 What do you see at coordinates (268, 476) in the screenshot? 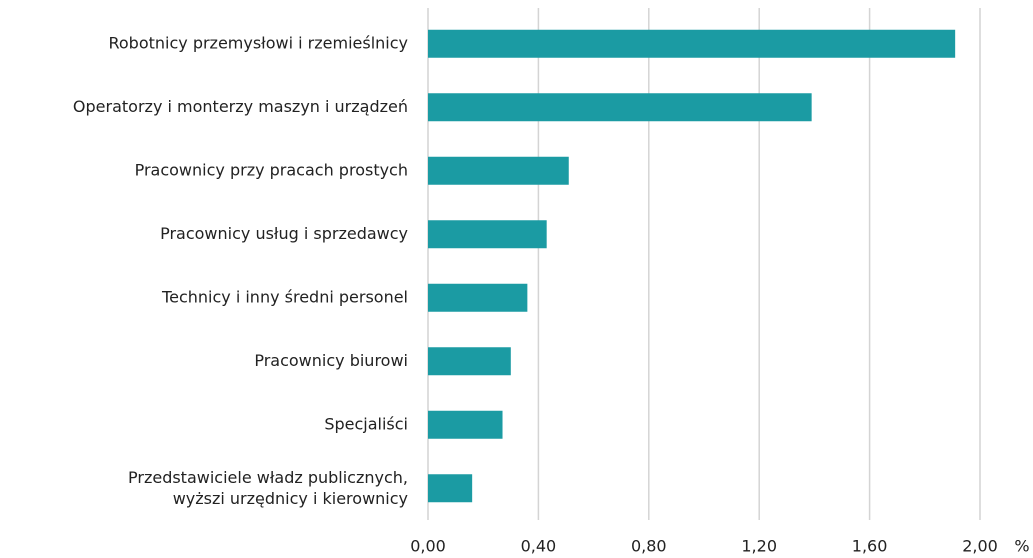
I see `label-line: Przedstawiciele władz publicznych,` at bounding box center [268, 476].